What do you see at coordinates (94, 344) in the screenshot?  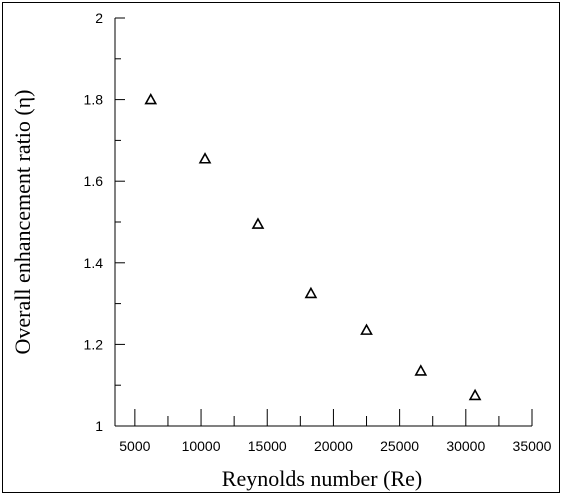 I see `y-tick-label: 1.2` at bounding box center [94, 344].